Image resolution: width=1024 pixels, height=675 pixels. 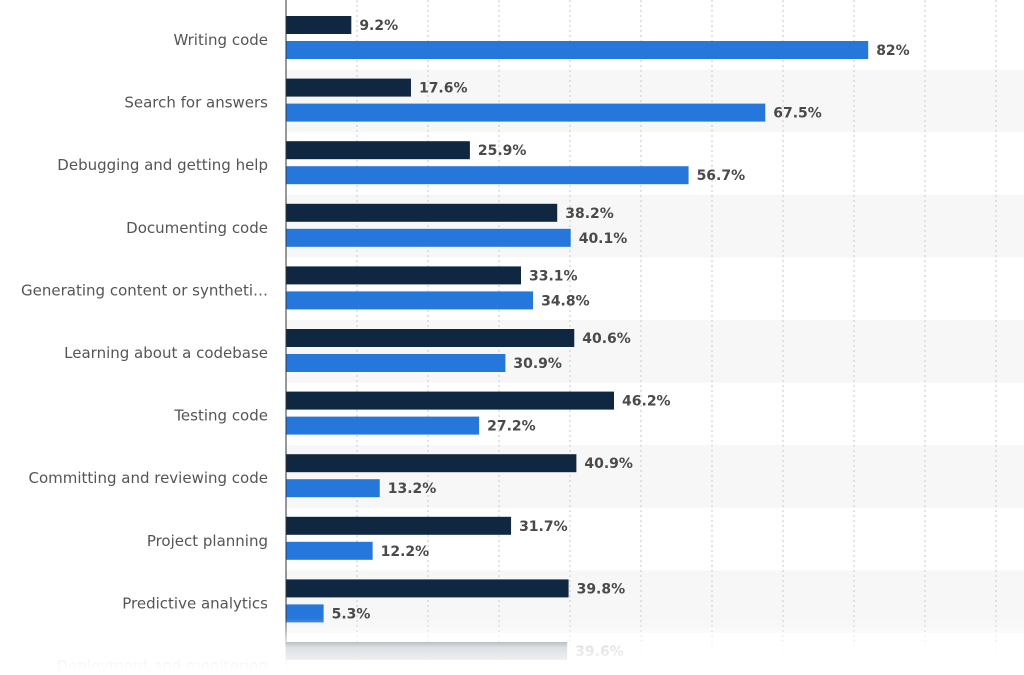 What do you see at coordinates (511, 427) in the screenshot?
I see `value-label: 27.2%` at bounding box center [511, 427].